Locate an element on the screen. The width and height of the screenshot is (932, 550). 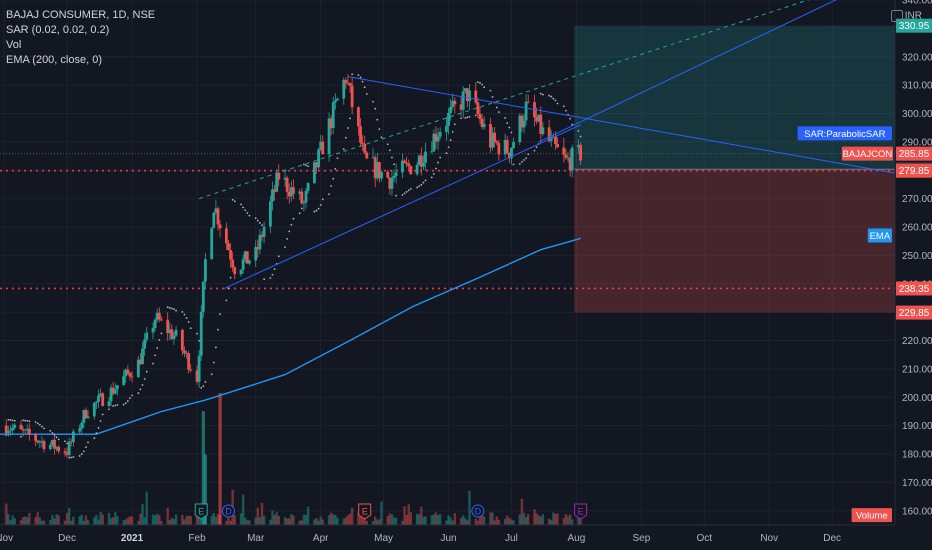
price-label: 279.85 is located at coordinates (914, 170).